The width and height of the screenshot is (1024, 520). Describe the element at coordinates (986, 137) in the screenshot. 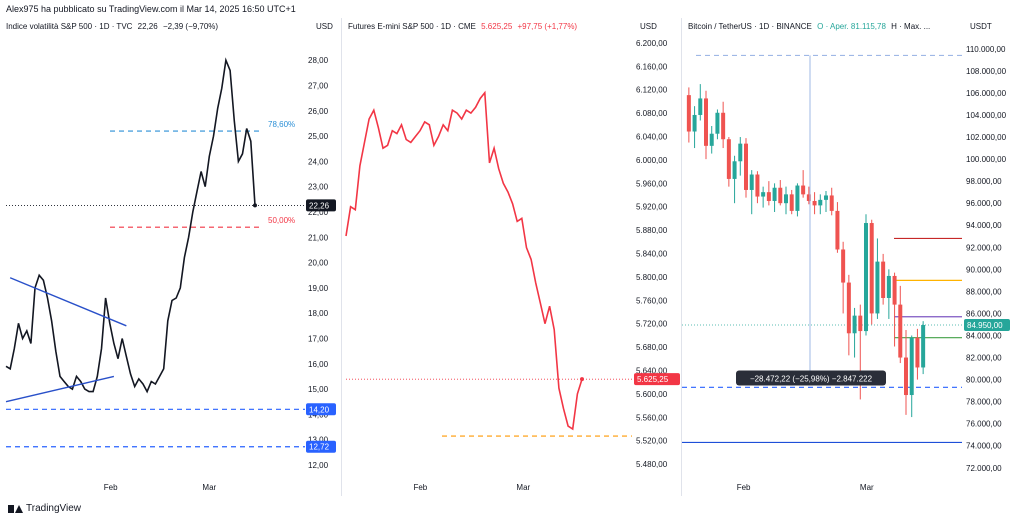

I see `y-tick-label: 102.000,00` at that location.